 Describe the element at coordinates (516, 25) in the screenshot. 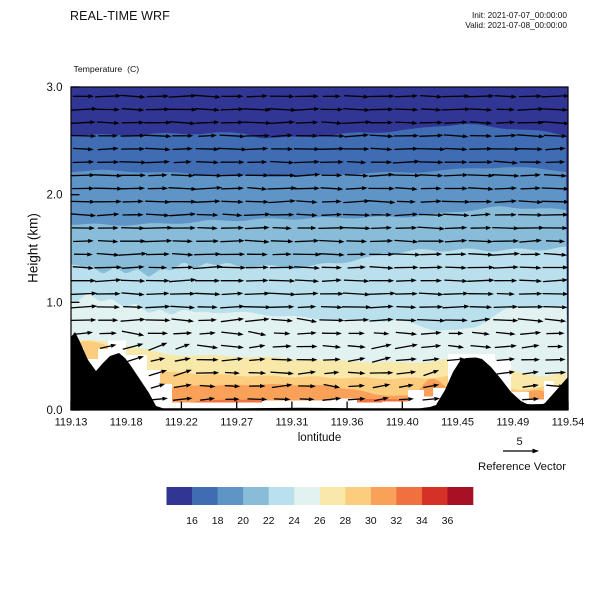

I see `svg-text: Valid: 2021-07-08_00:00:00` at that location.